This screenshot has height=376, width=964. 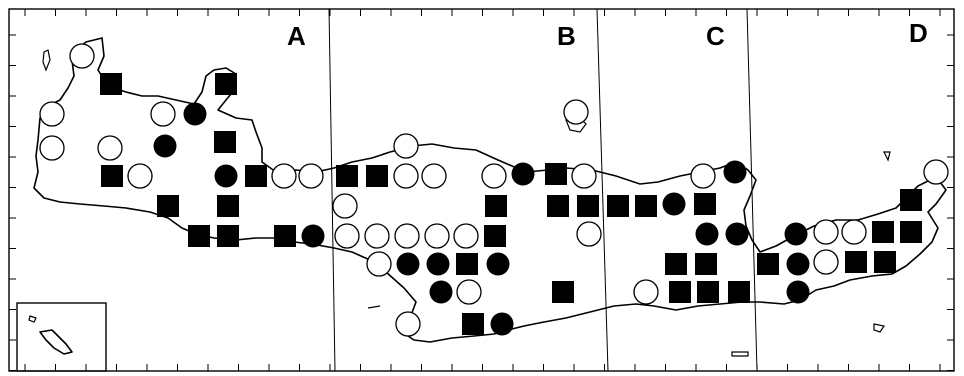 I want to click on zone-label-a: A, so click(x=296, y=36).